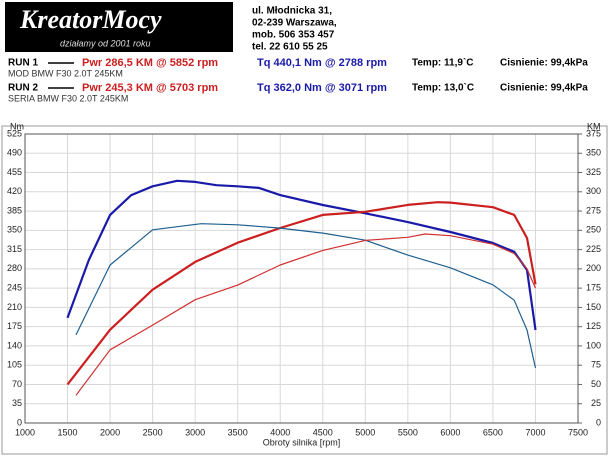 The width and height of the screenshot is (610, 457). Describe the element at coordinates (14, 191) in the screenshot. I see `y-tick-label: 420` at that location.